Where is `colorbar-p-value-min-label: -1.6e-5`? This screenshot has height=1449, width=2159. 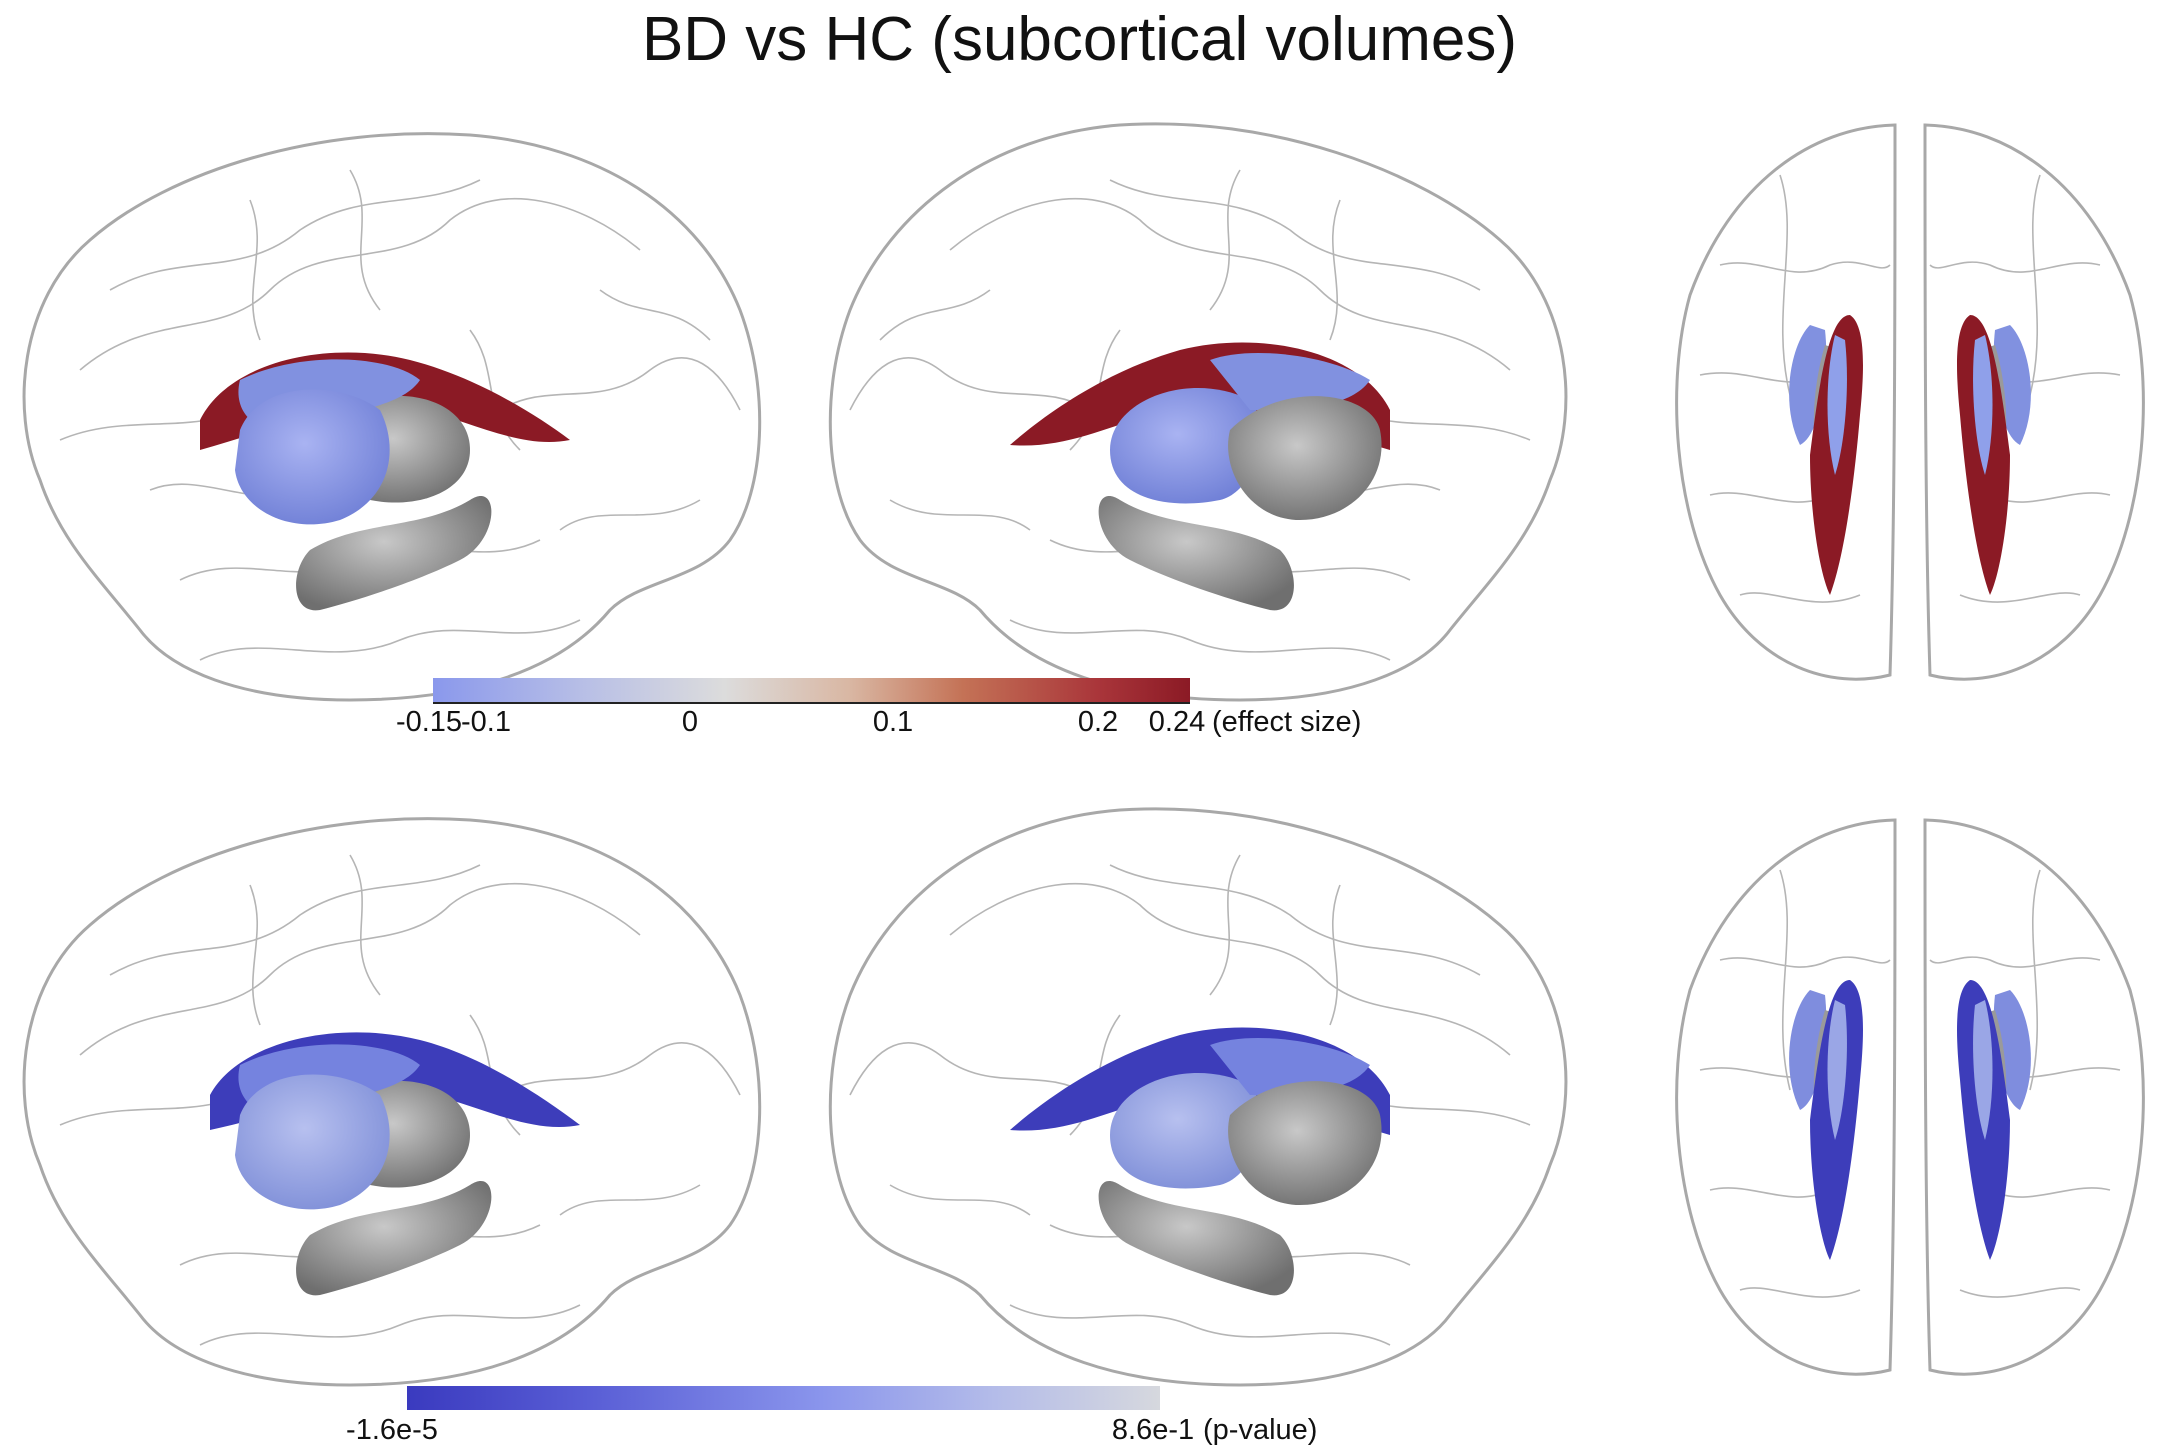
colorbar-p-value-min-label: -1.6e-5 is located at coordinates (392, 1430).